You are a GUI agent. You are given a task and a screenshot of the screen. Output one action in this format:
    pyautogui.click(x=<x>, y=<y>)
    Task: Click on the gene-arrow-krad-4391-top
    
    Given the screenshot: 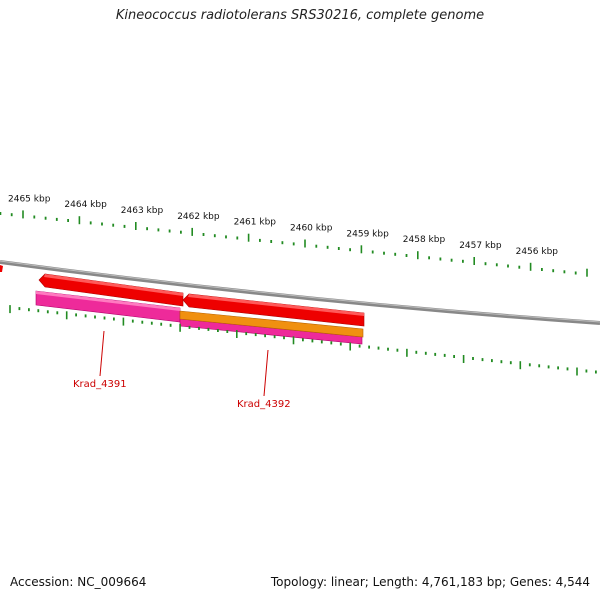 What is the action you would take?
    pyautogui.click(x=113, y=285)
    